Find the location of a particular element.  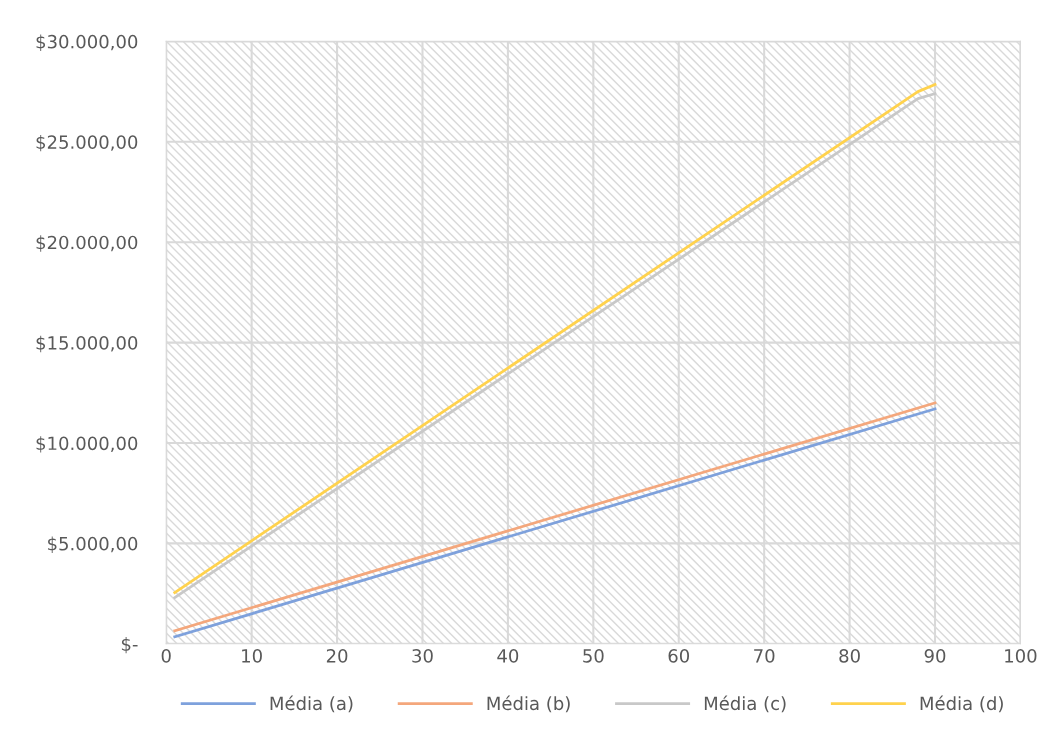

y-tick-label: $- is located at coordinates (129, 645).